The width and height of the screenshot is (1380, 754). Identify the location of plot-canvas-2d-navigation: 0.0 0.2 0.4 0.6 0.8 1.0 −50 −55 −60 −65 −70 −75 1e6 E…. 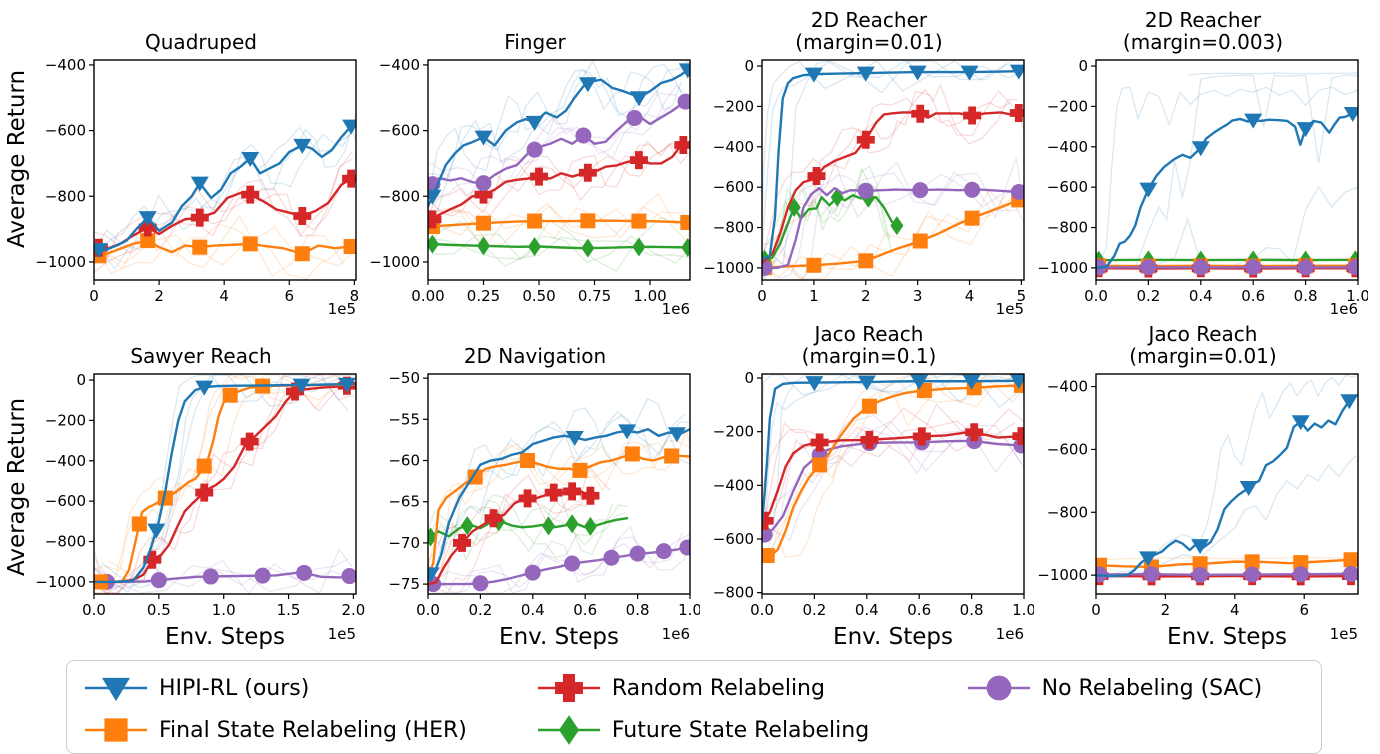
(544, 509).